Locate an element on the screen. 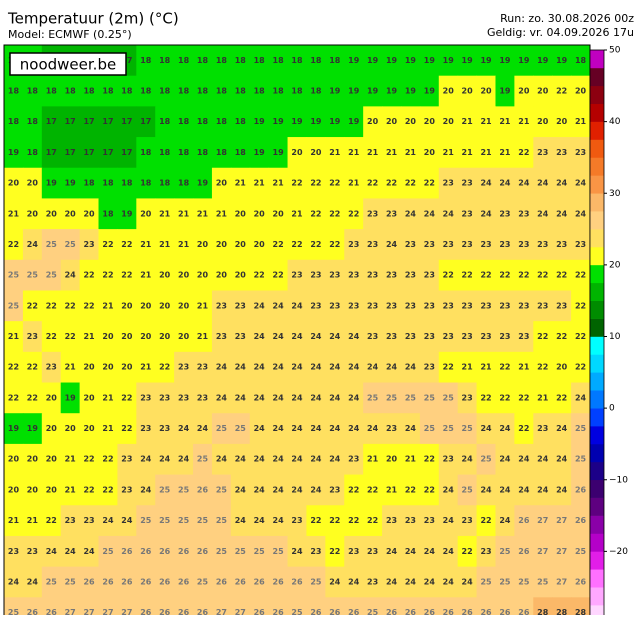  temp-label: 28 is located at coordinates (562, 611).